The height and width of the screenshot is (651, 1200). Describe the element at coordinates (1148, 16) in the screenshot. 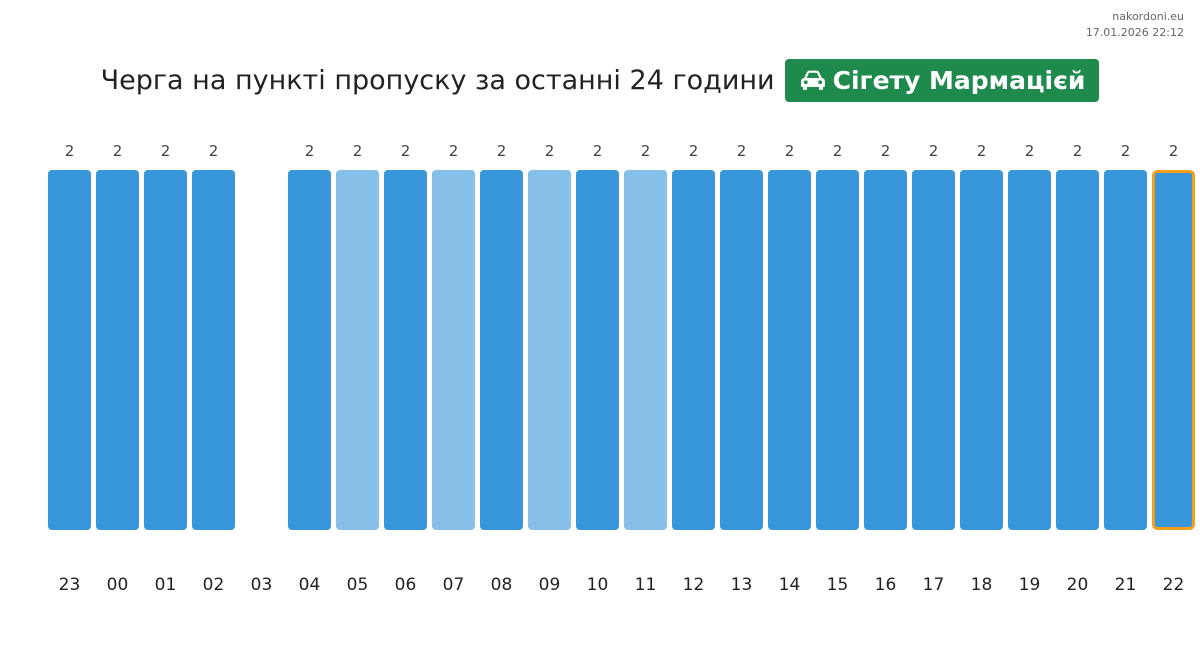

I see `site-name: nakordoni.eu` at that location.